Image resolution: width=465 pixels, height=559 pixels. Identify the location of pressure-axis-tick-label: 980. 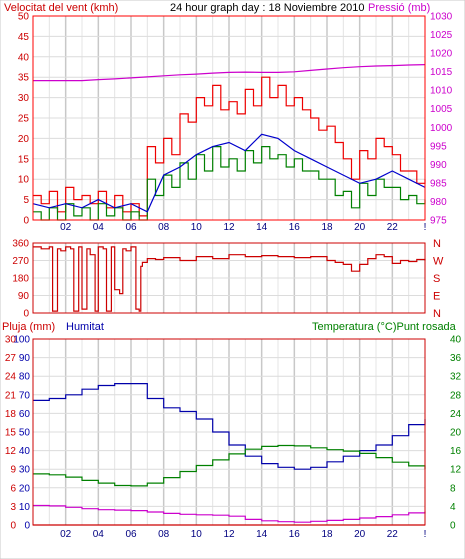
(438, 202).